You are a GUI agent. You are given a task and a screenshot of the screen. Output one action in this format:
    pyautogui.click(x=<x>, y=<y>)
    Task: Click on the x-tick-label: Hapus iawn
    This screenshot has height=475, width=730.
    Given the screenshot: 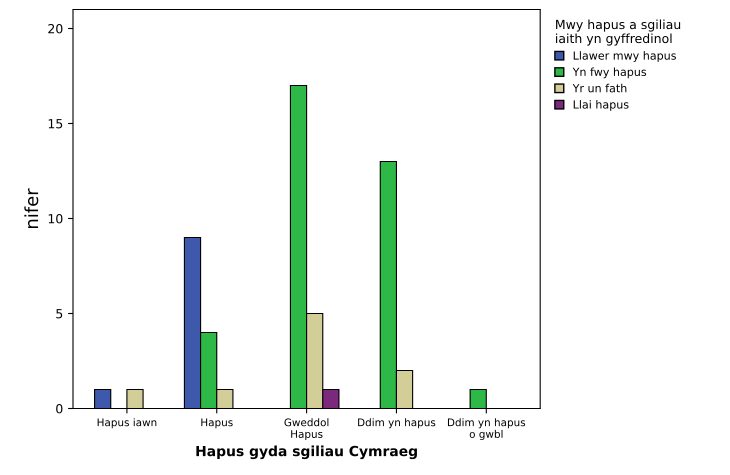 What is the action you would take?
    pyautogui.click(x=127, y=423)
    